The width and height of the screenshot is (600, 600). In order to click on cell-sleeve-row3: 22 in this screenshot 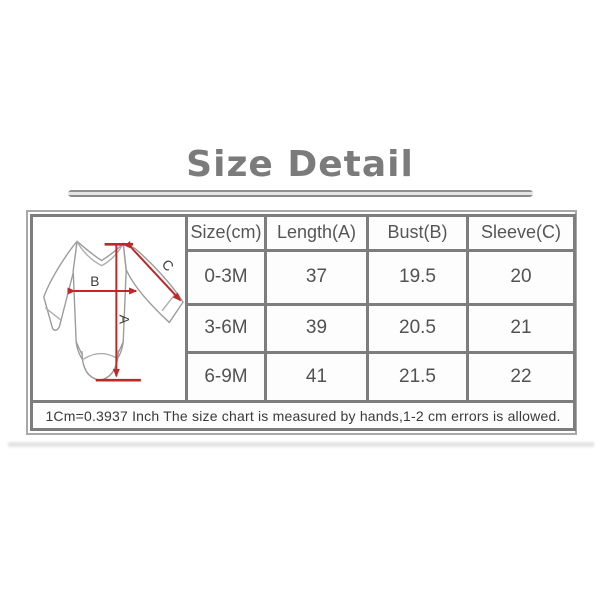, I will do `click(521, 377)`.